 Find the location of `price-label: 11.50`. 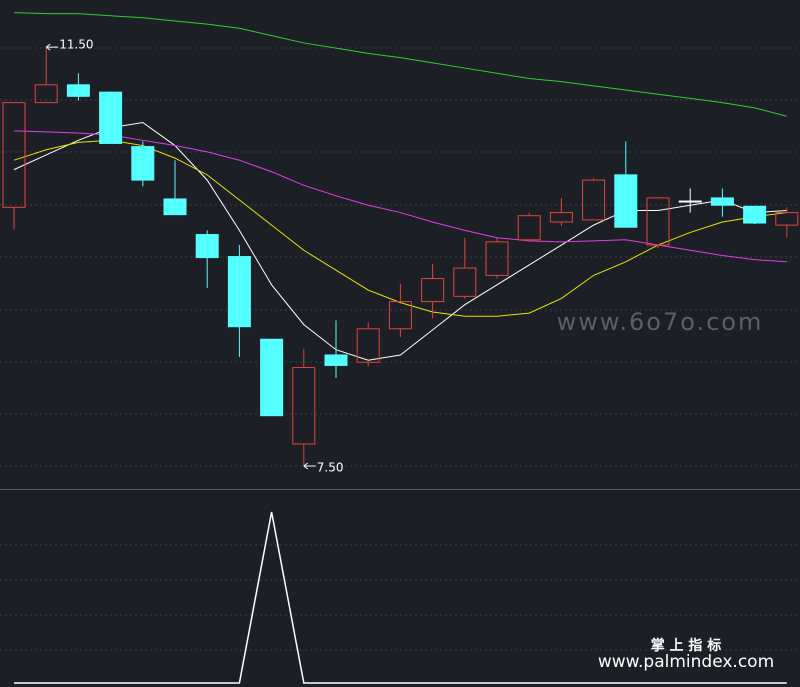

price-label: 11.50 is located at coordinates (76, 45).